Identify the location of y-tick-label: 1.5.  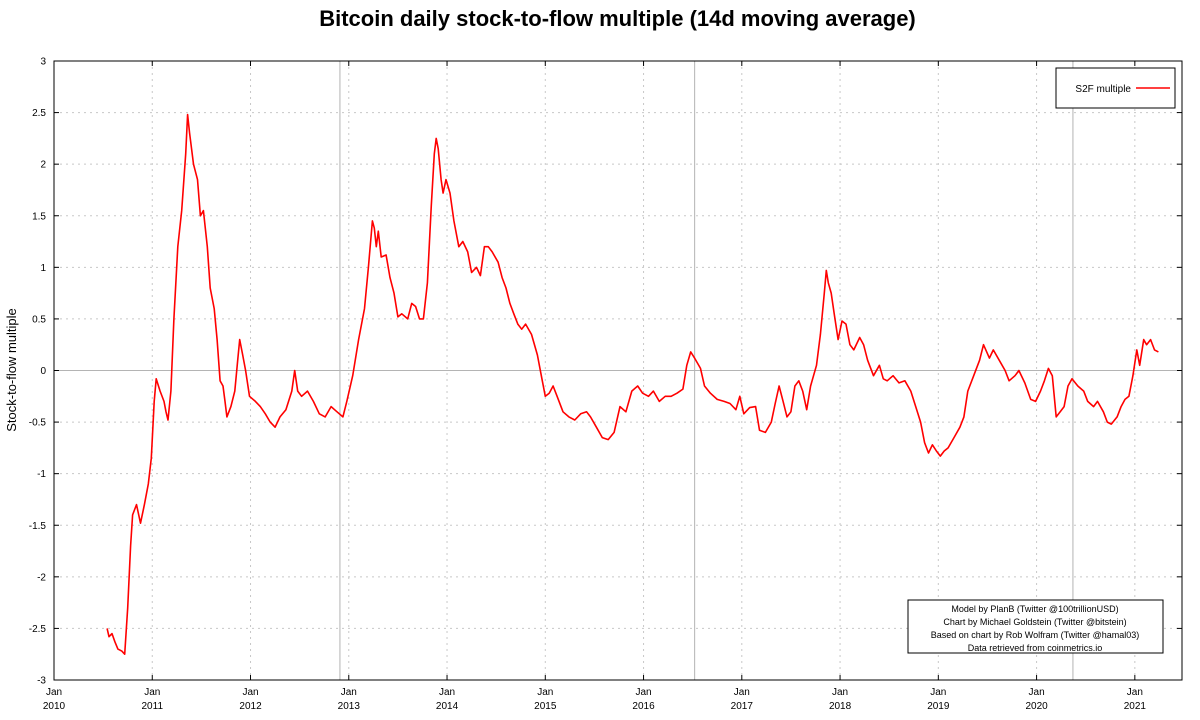
(39, 216).